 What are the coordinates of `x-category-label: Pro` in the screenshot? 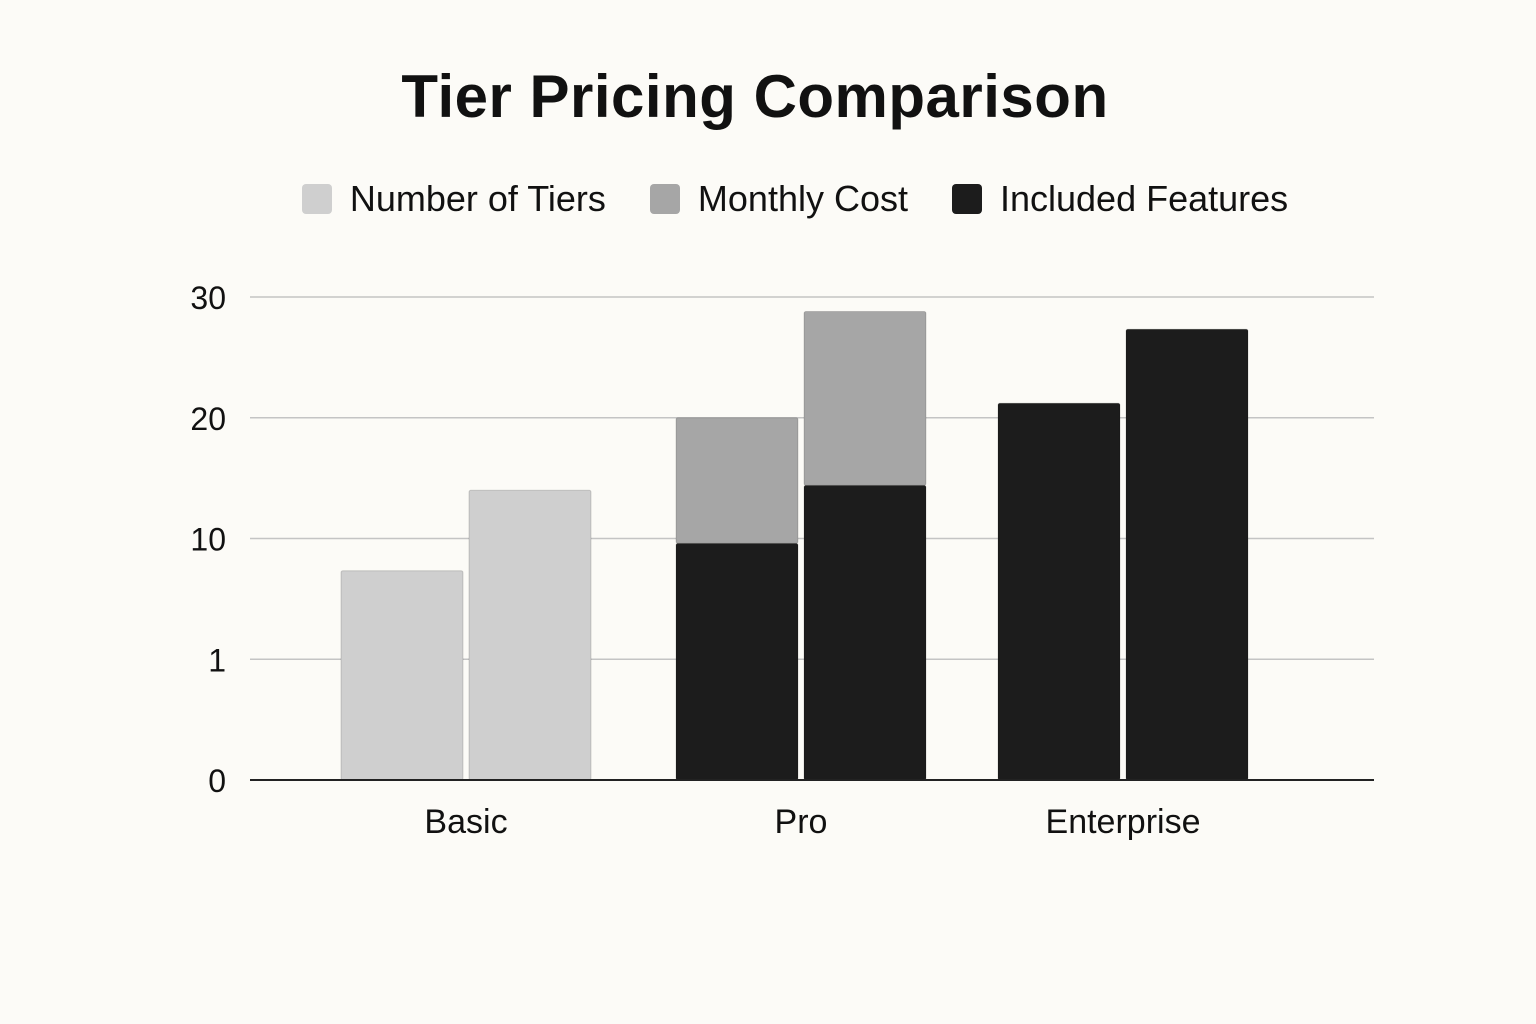 It's located at (801, 822).